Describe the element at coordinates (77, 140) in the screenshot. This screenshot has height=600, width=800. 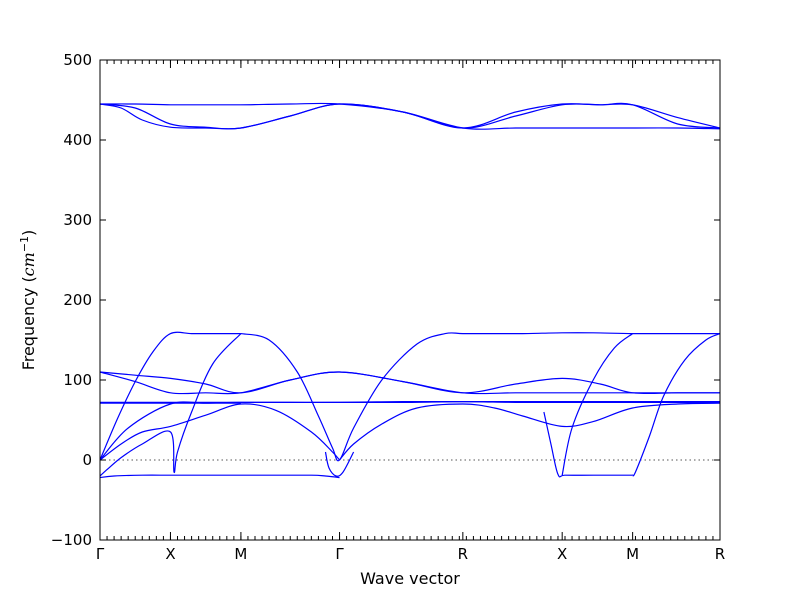
I see `y-tick-label: 400` at that location.